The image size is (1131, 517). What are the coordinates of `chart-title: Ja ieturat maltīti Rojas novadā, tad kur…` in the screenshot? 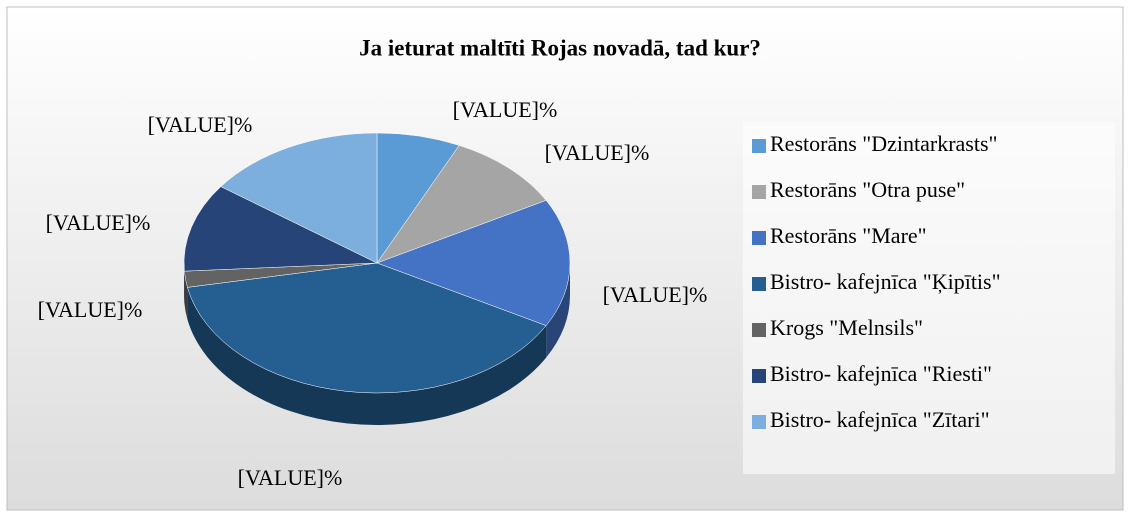 It's located at (560, 47).